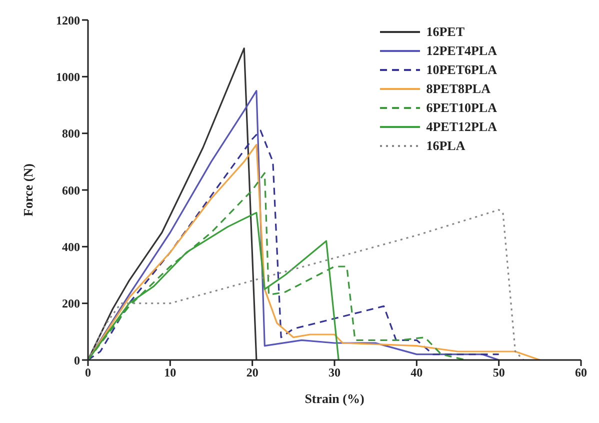 This screenshot has height=423, width=599. Describe the element at coordinates (71, 190) in the screenshot. I see `y-tick-label: 600` at that location.